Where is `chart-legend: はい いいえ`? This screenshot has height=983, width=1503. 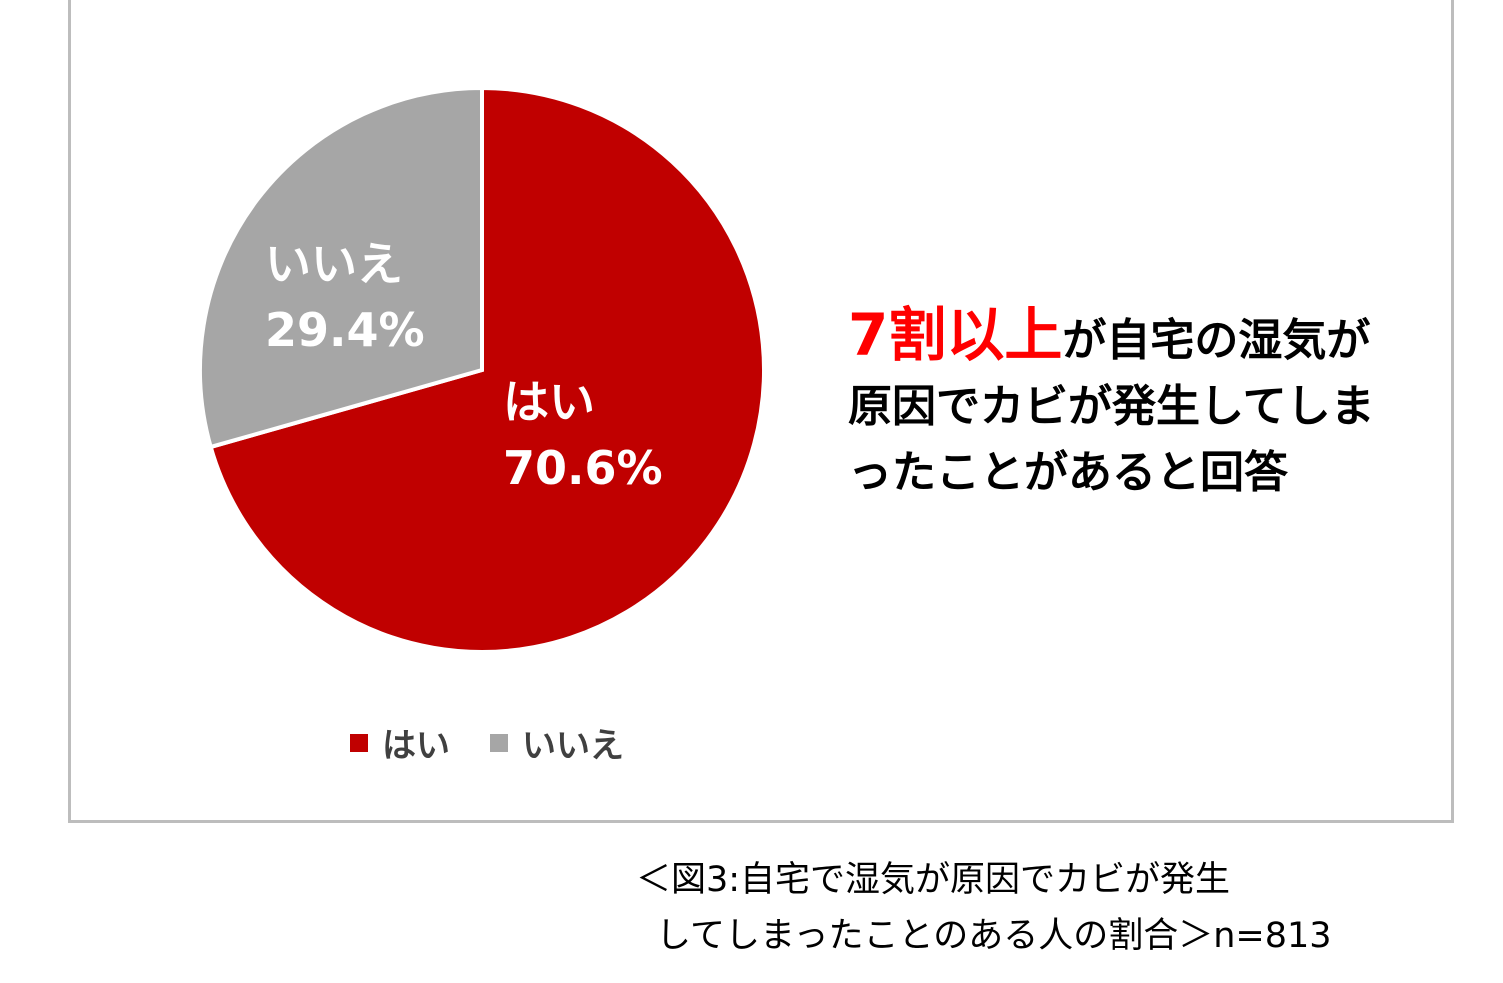
chart-legend: はい いいえ is located at coordinates (507, 742).